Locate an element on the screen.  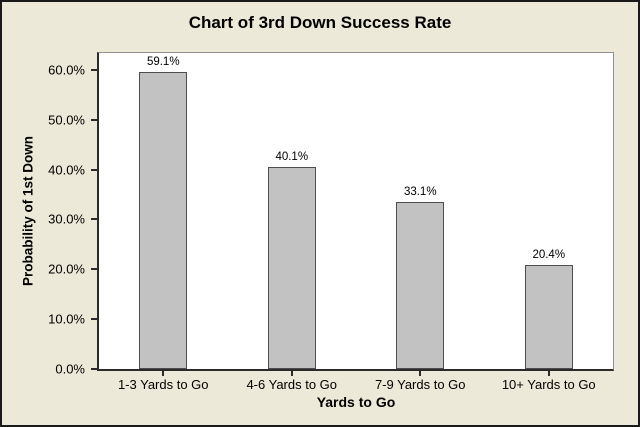
chart-title: Chart of 3rd Down Success Rate is located at coordinates (320, 22).